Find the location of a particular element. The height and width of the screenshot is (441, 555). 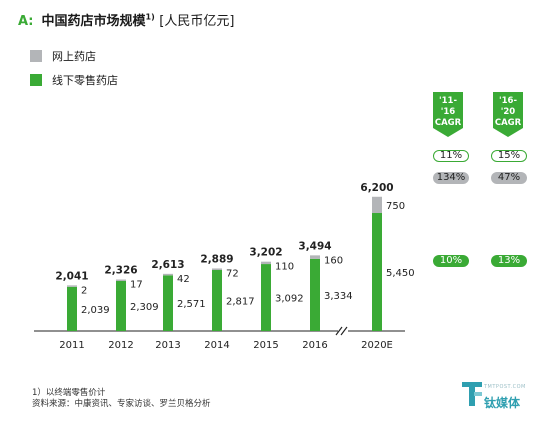

bar-offline-2015 is located at coordinates (266, 297).